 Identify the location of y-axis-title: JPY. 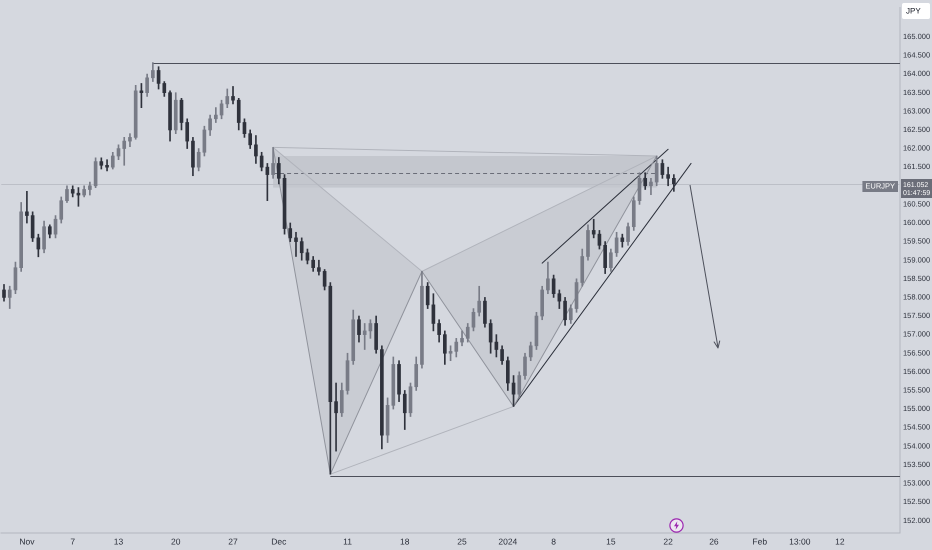
(914, 11).